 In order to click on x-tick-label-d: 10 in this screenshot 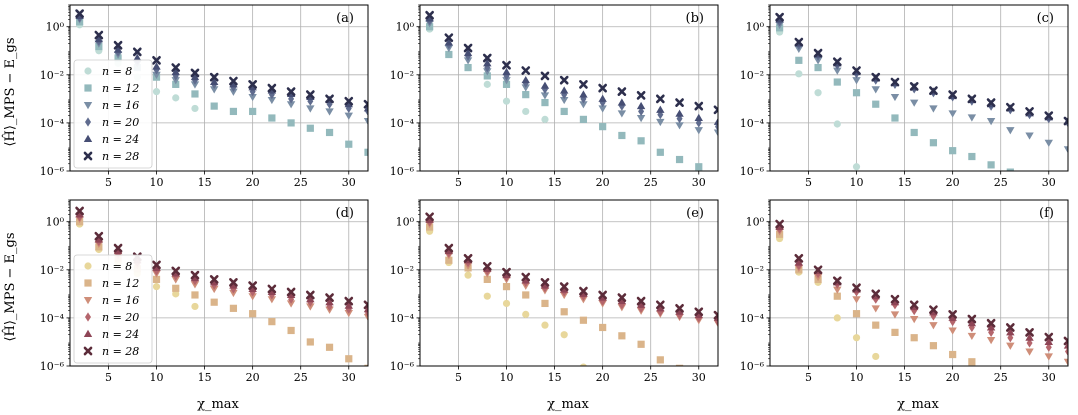, I will do `click(157, 377)`.